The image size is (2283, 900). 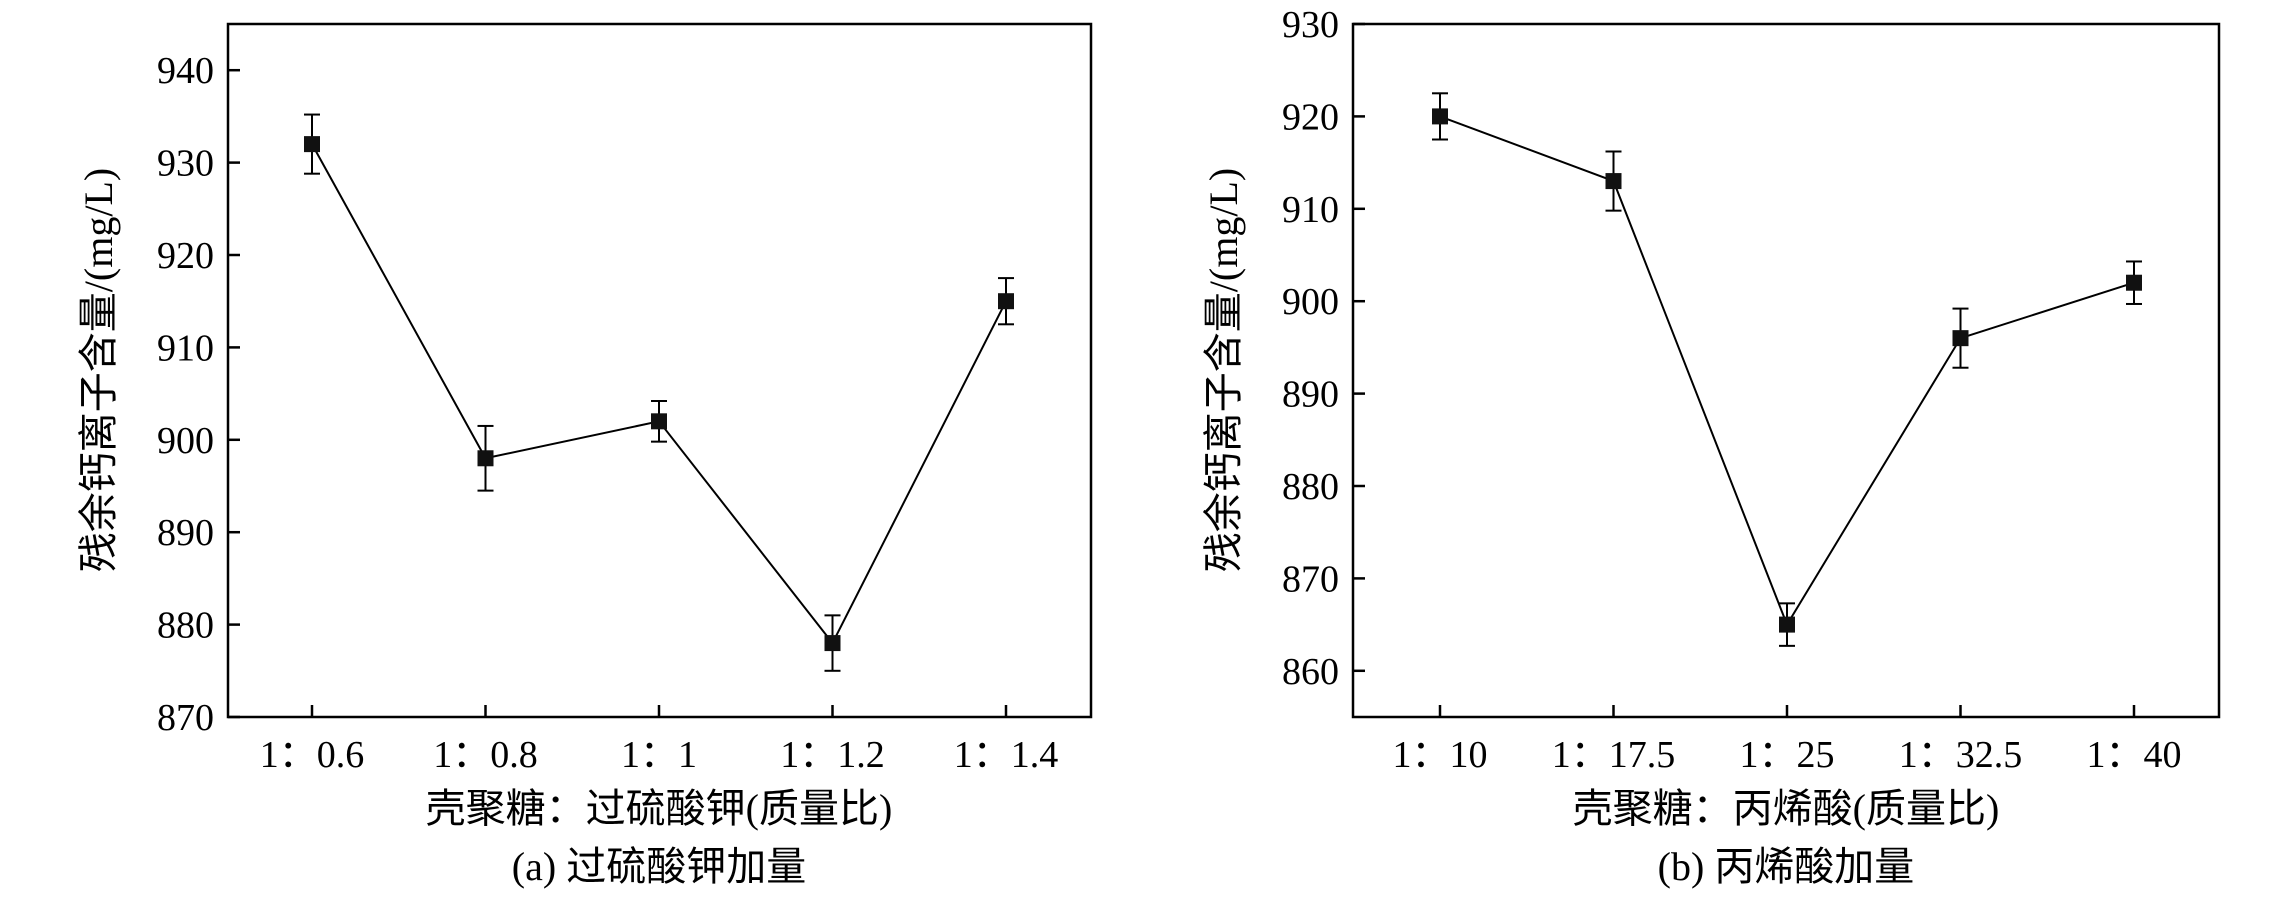 What do you see at coordinates (1310, 672) in the screenshot?
I see `y-tick-label: 860` at bounding box center [1310, 672].